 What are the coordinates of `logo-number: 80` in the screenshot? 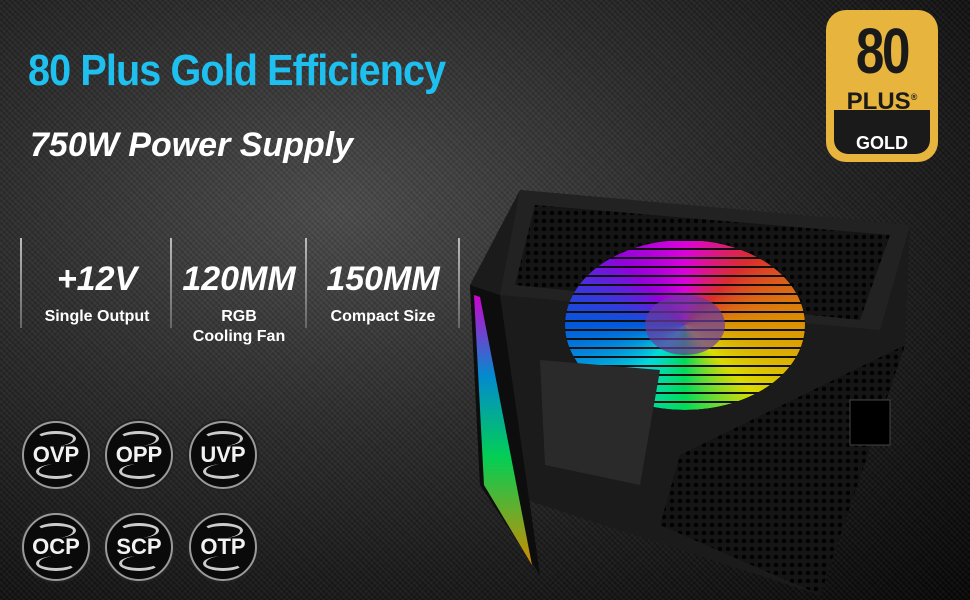 It's located at (883, 51).